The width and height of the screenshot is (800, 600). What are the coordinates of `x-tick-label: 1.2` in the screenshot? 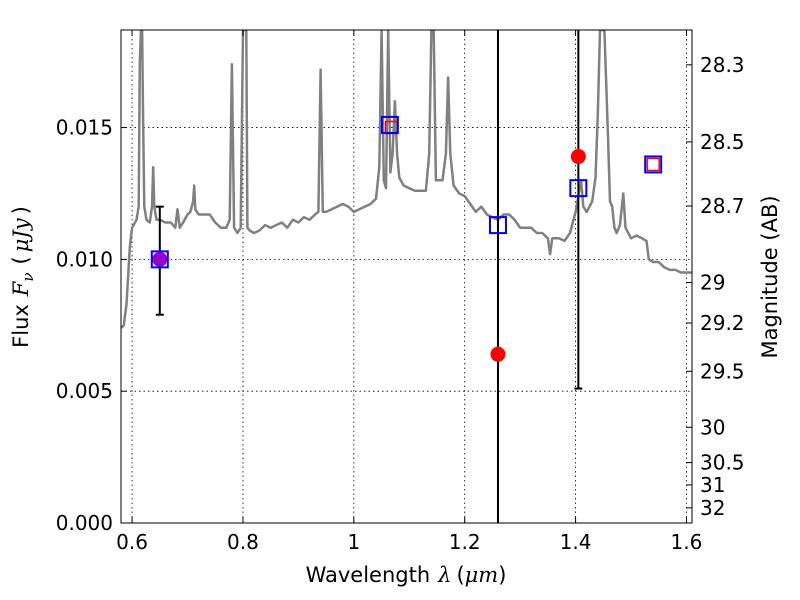 It's located at (465, 542).